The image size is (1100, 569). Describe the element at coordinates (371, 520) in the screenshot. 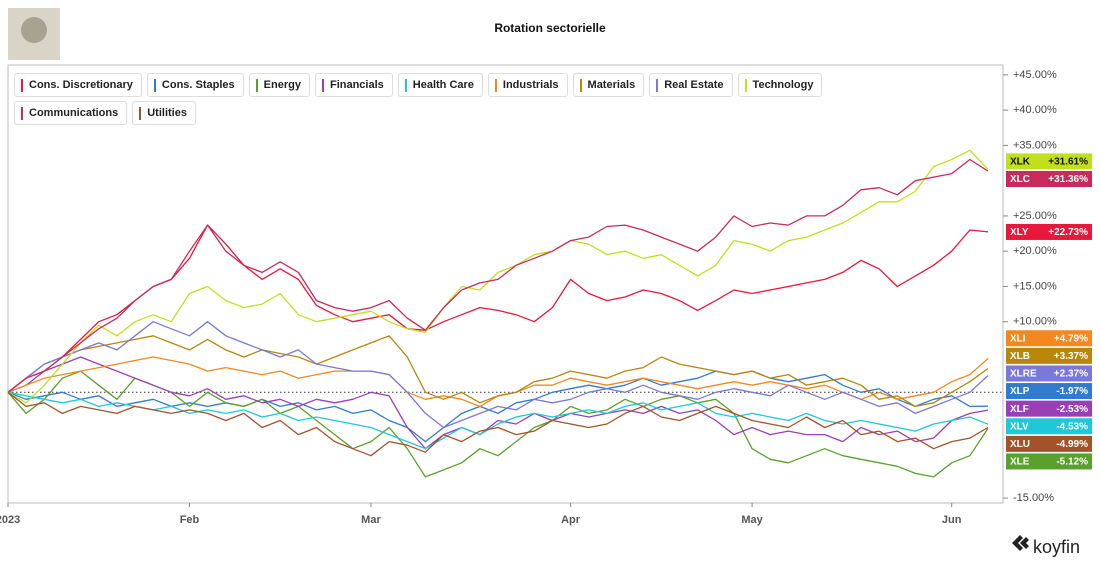

I see `x-tick-label: Mar` at that location.